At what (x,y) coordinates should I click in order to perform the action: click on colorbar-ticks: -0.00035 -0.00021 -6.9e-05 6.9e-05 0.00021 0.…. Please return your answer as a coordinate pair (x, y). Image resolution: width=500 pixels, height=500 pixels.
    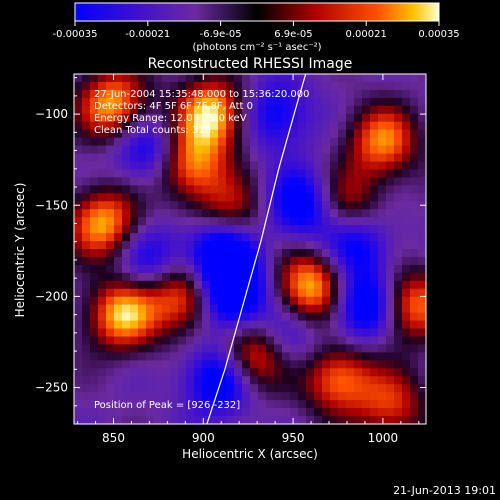
    Looking at the image, I should click on (256, 30).